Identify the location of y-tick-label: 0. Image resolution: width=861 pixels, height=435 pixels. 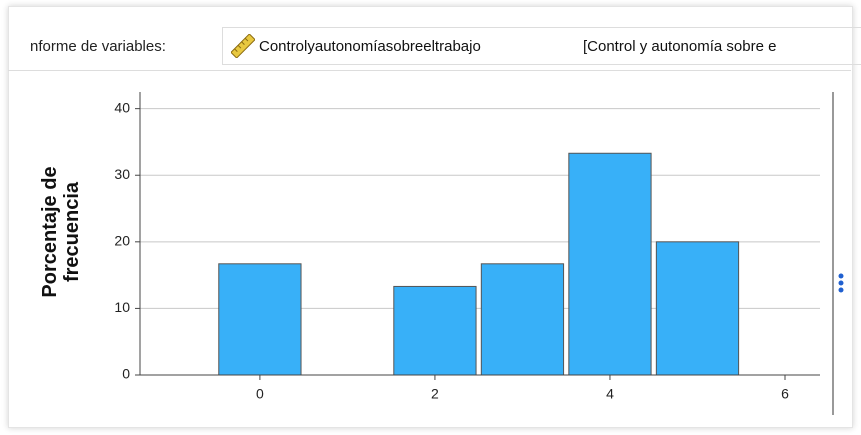
(126, 374).